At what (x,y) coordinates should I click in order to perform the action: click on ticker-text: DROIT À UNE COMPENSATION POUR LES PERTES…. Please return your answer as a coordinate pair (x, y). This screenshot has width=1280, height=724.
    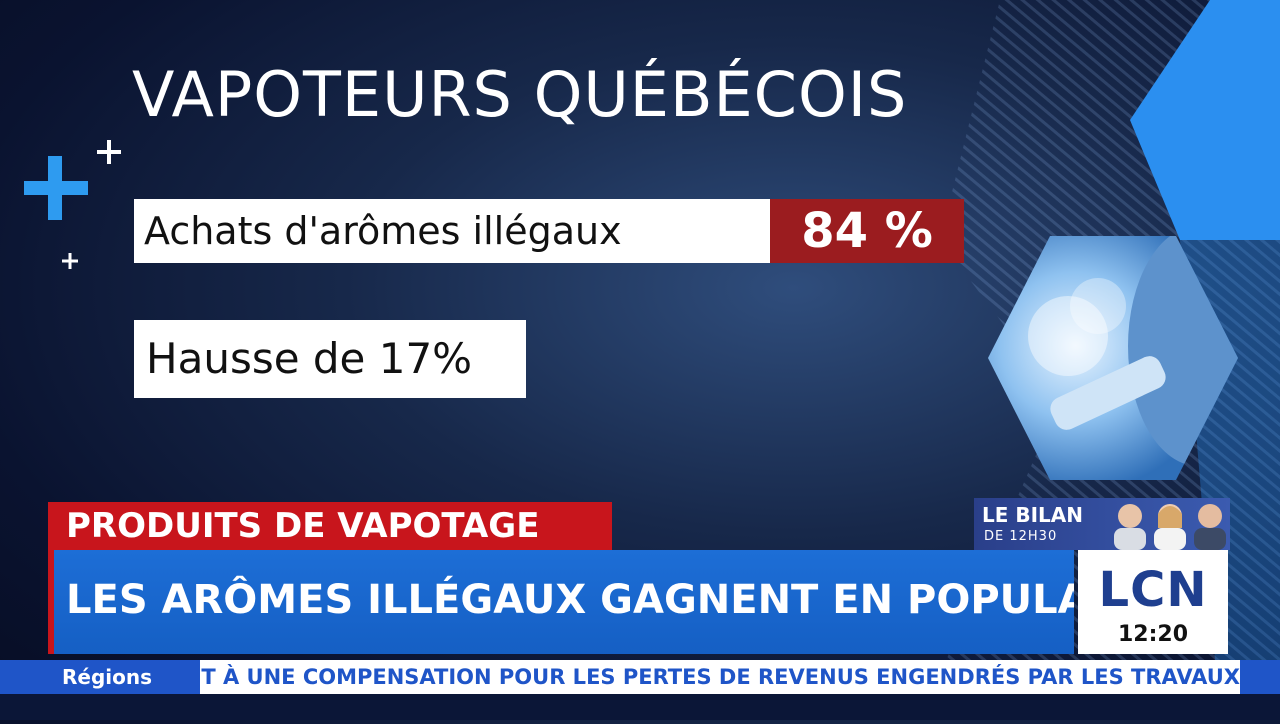
    Looking at the image, I should click on (720, 677).